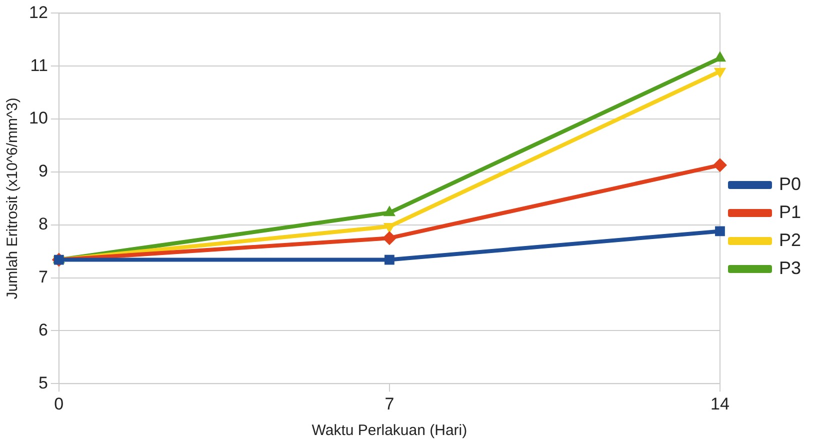 This screenshot has width=821, height=444. What do you see at coordinates (43, 382) in the screenshot?
I see `y-tick-label: 5` at bounding box center [43, 382].